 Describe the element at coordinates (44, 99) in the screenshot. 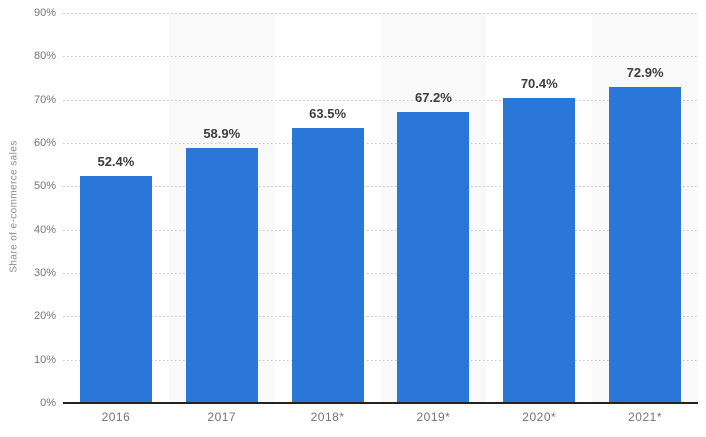

I see `y-tick-70%: 70%` at that location.